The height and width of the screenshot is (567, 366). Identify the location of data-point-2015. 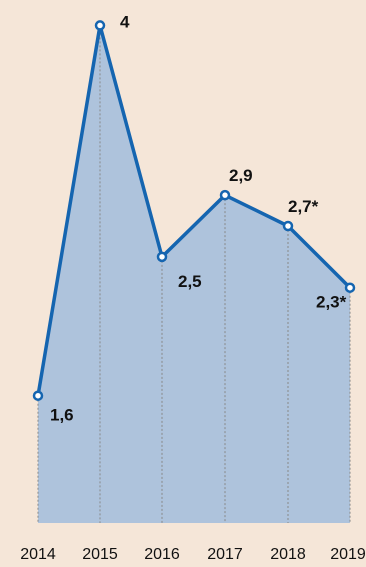
(100, 25).